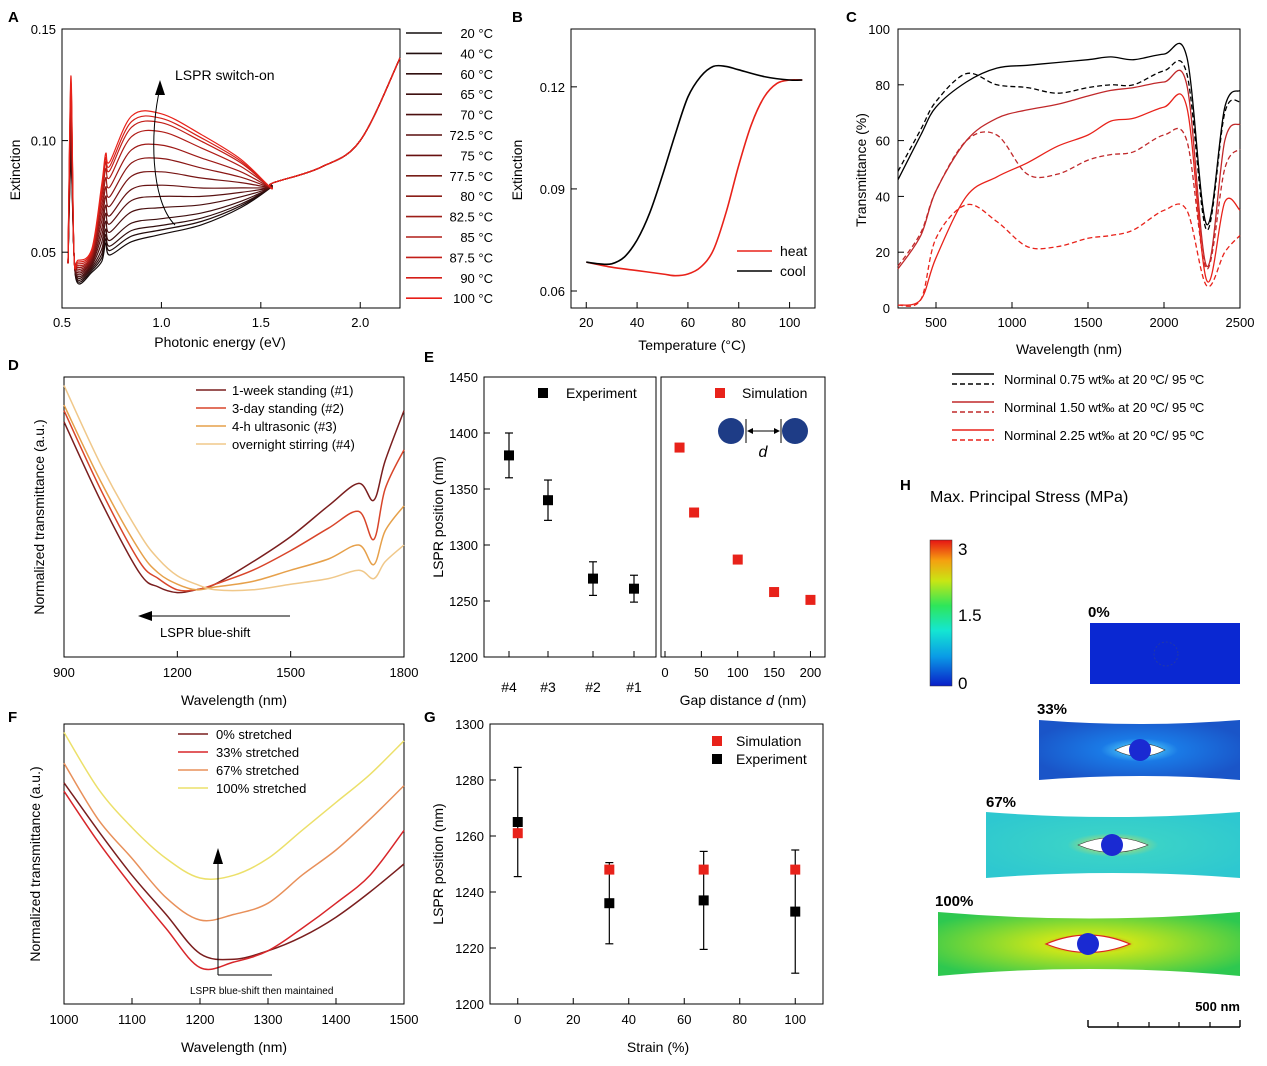 The image size is (1267, 1066). What do you see at coordinates (1164, 322) in the screenshot?
I see `panel-c-xtick: 2000` at bounding box center [1164, 322].